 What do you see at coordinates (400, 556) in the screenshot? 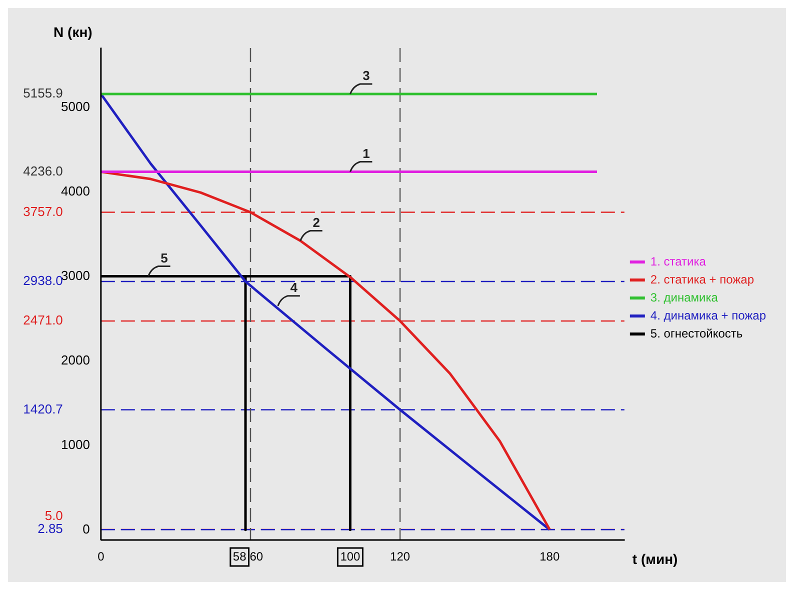
I see `x-tick-label: 120` at bounding box center [400, 556].